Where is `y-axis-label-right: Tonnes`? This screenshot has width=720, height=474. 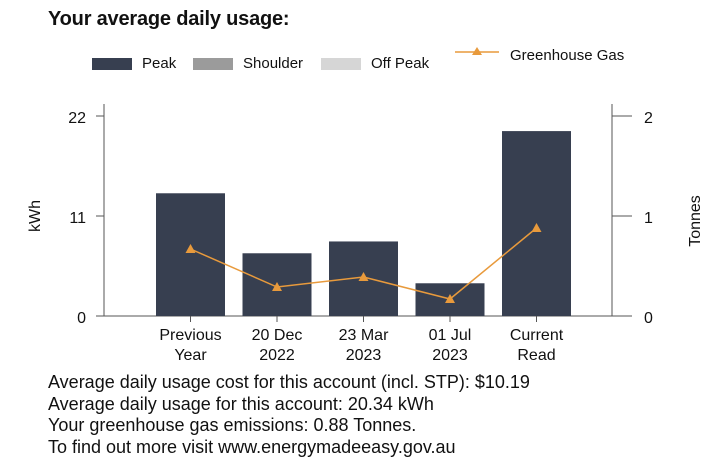 y-axis-label-right: Tonnes is located at coordinates (695, 221).